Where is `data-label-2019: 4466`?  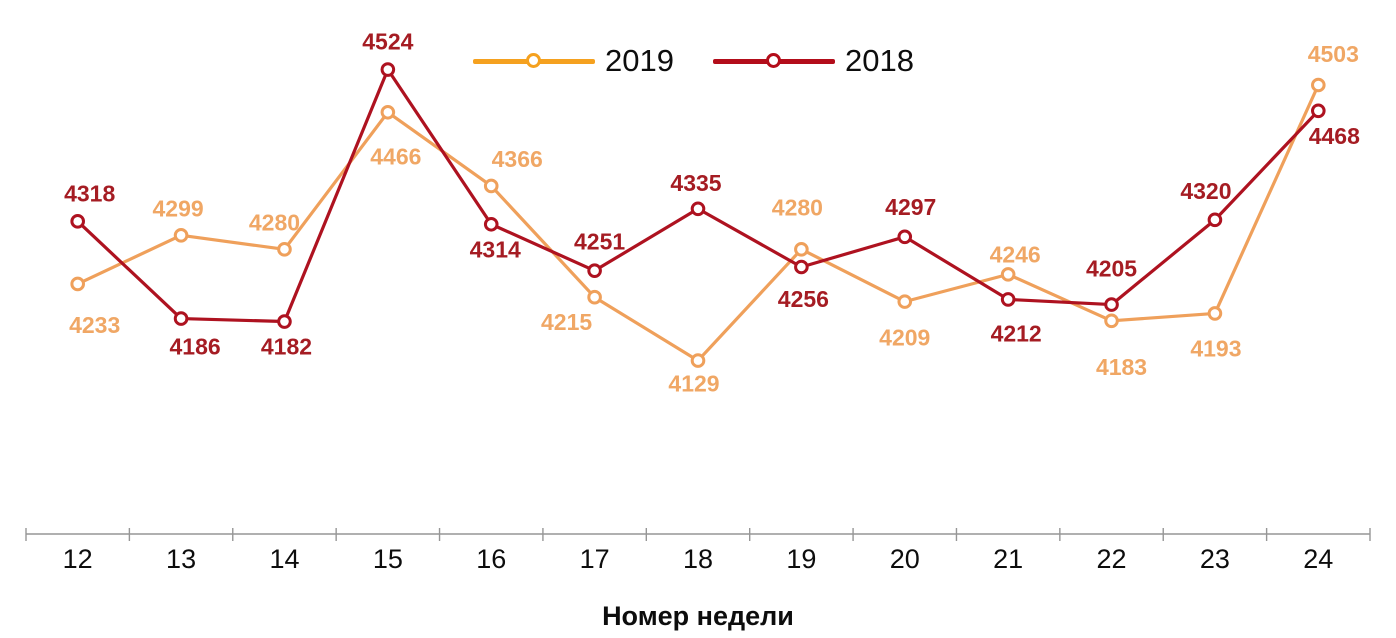
data-label-2019: 4466 is located at coordinates (395, 156).